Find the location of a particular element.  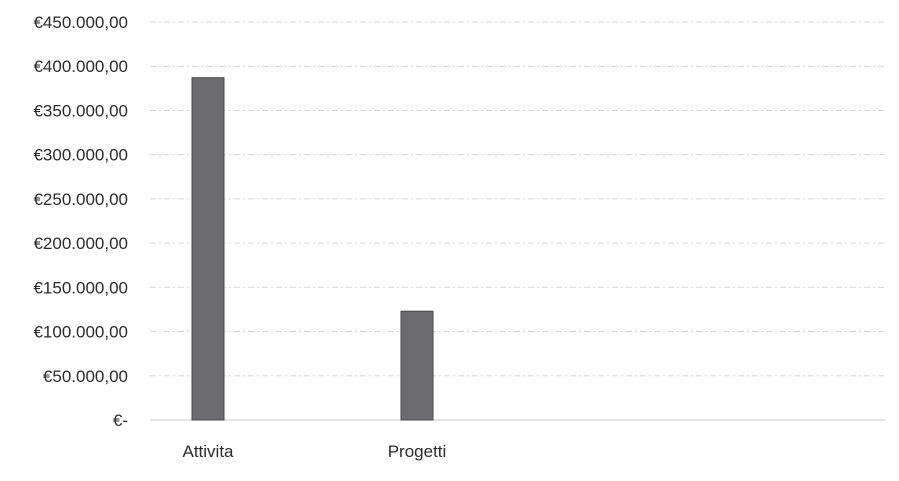

bar-progetti is located at coordinates (417, 365).